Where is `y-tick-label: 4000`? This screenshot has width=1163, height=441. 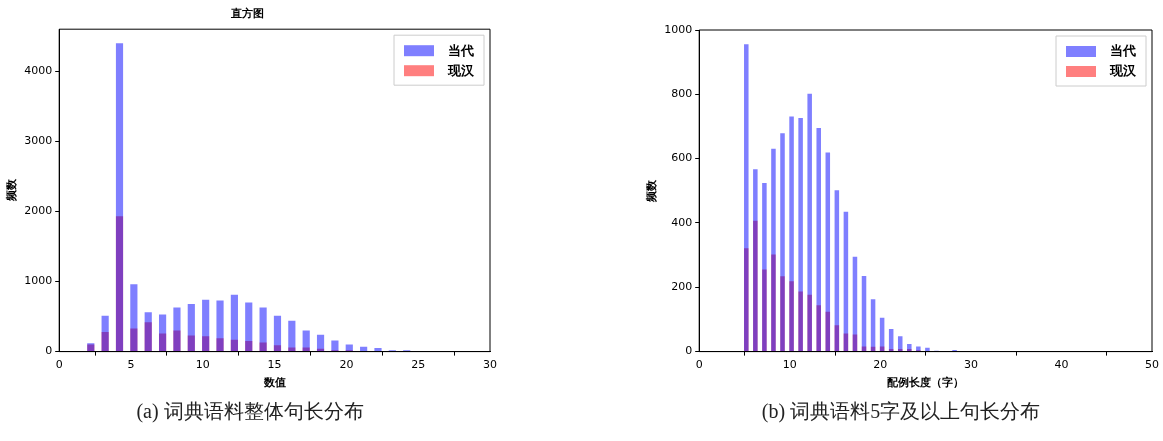
y-tick-label: 4000 is located at coordinates (38, 71).